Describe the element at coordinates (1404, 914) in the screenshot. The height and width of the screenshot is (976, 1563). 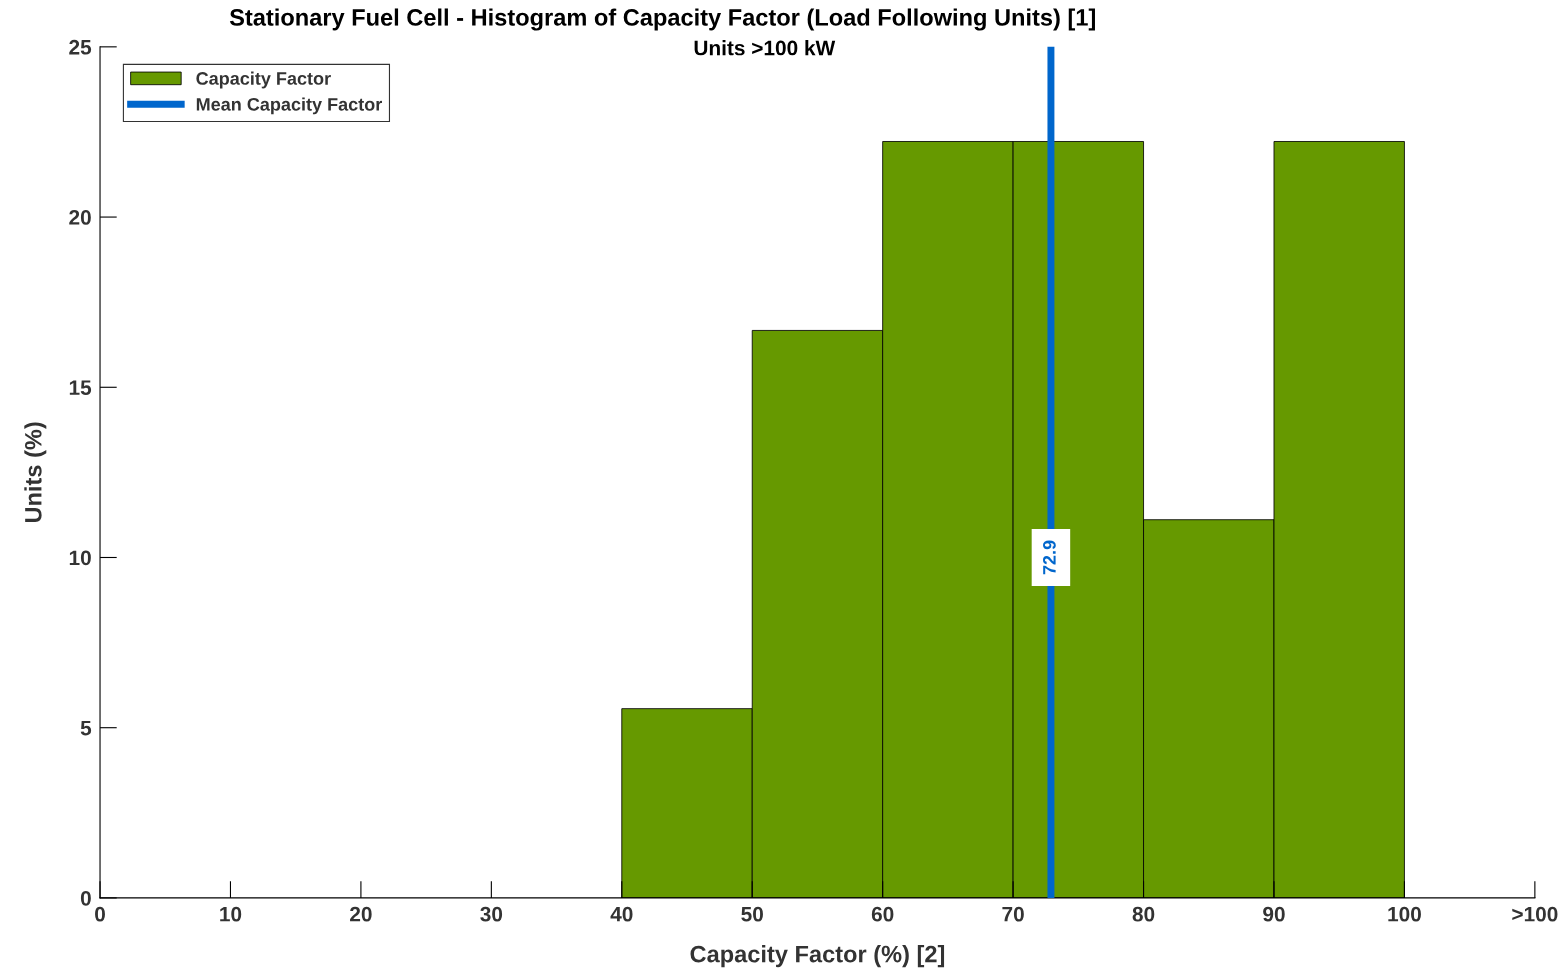
I see `x-tick-label: 100` at that location.